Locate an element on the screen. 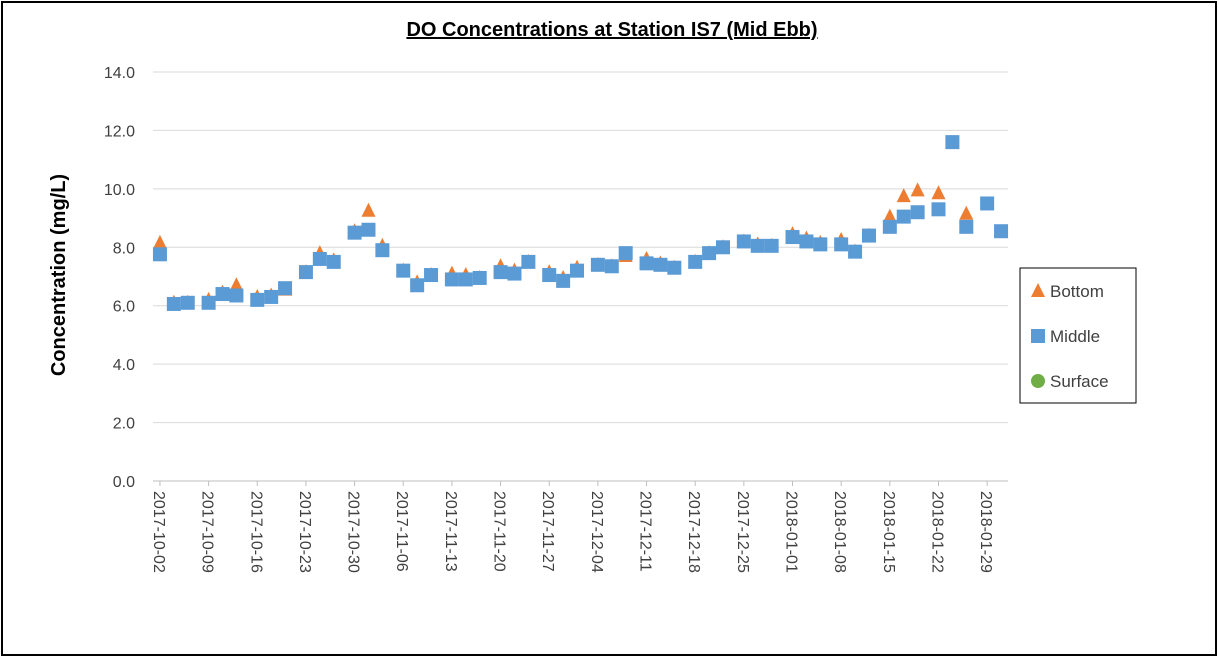 The width and height of the screenshot is (1219, 658). x-tick-label: 2017-10-23 is located at coordinates (304, 532).